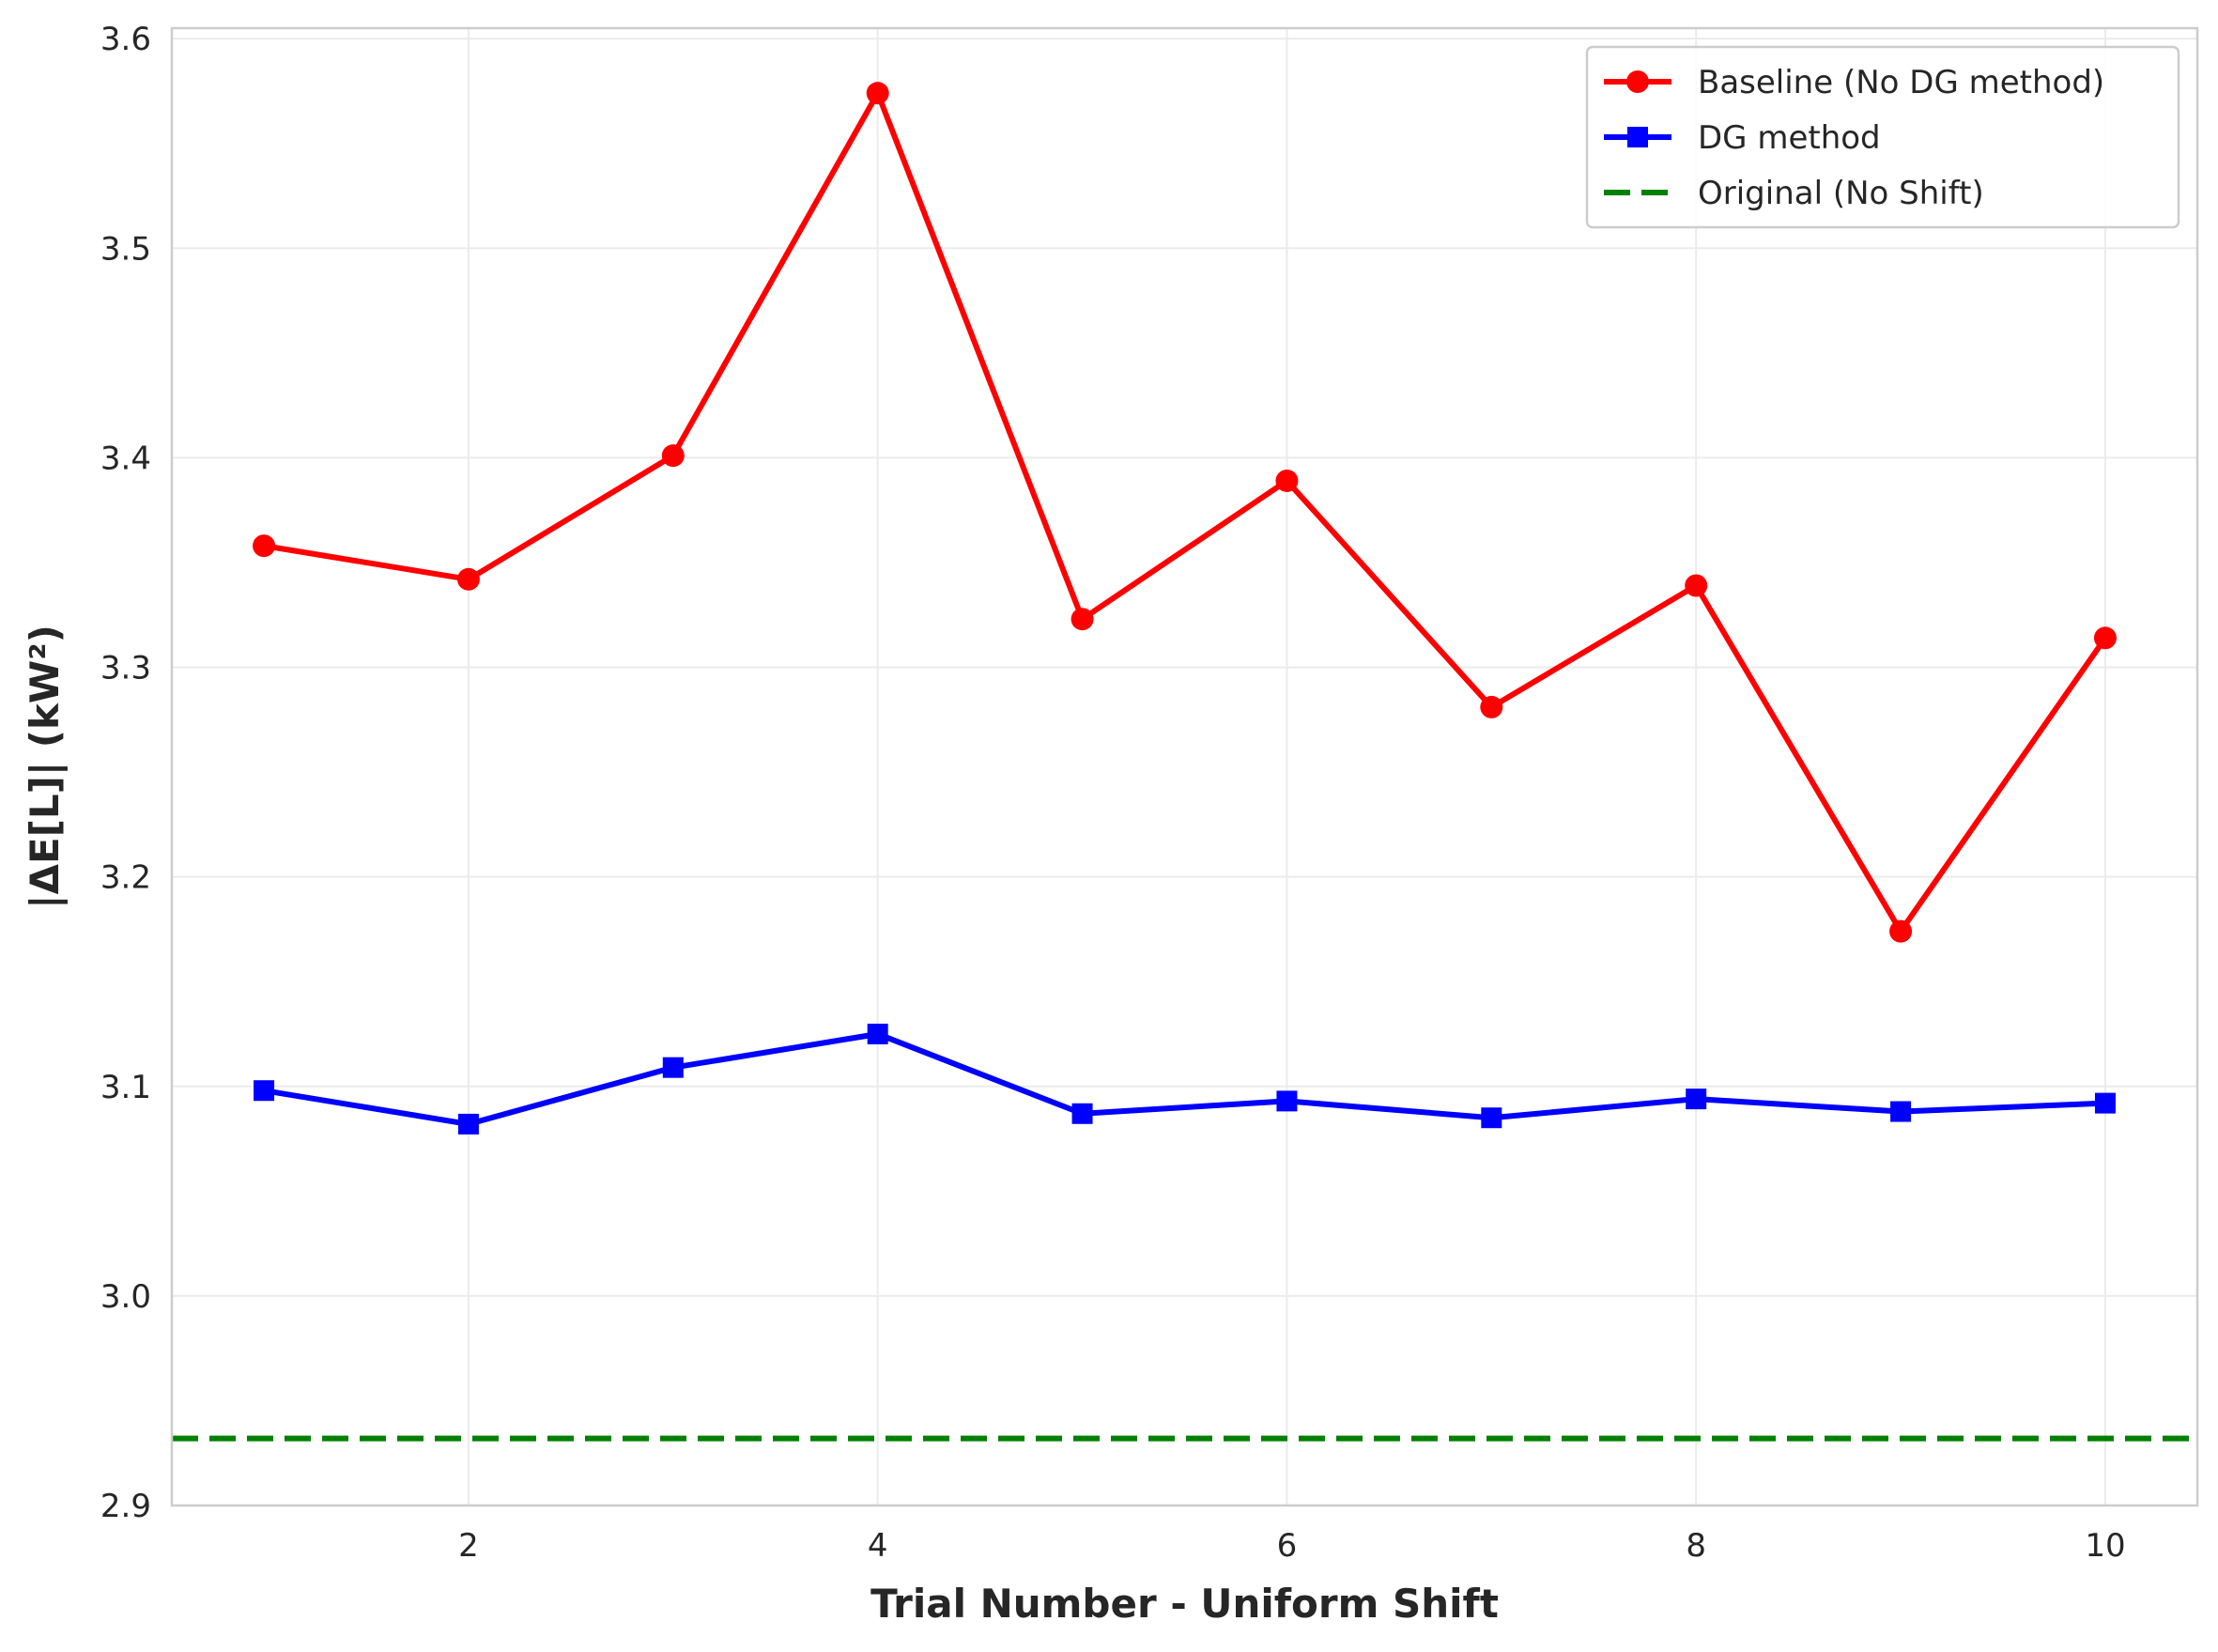 This screenshot has width=2218, height=1652. I want to click on legend-label: DG method, so click(1789, 138).